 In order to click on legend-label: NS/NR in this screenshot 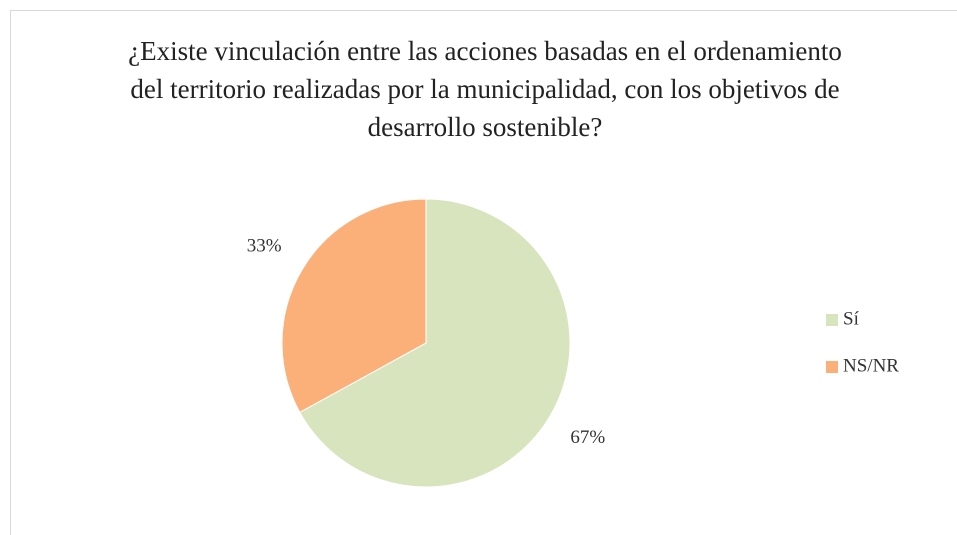, I will do `click(871, 365)`.